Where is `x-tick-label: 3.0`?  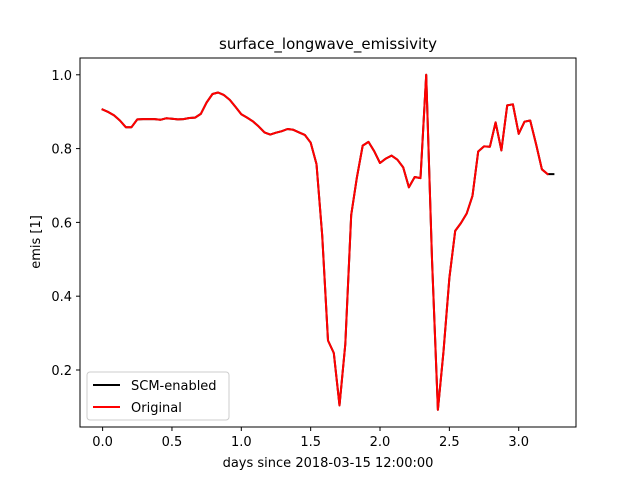
x-tick-label: 3.0 is located at coordinates (518, 442).